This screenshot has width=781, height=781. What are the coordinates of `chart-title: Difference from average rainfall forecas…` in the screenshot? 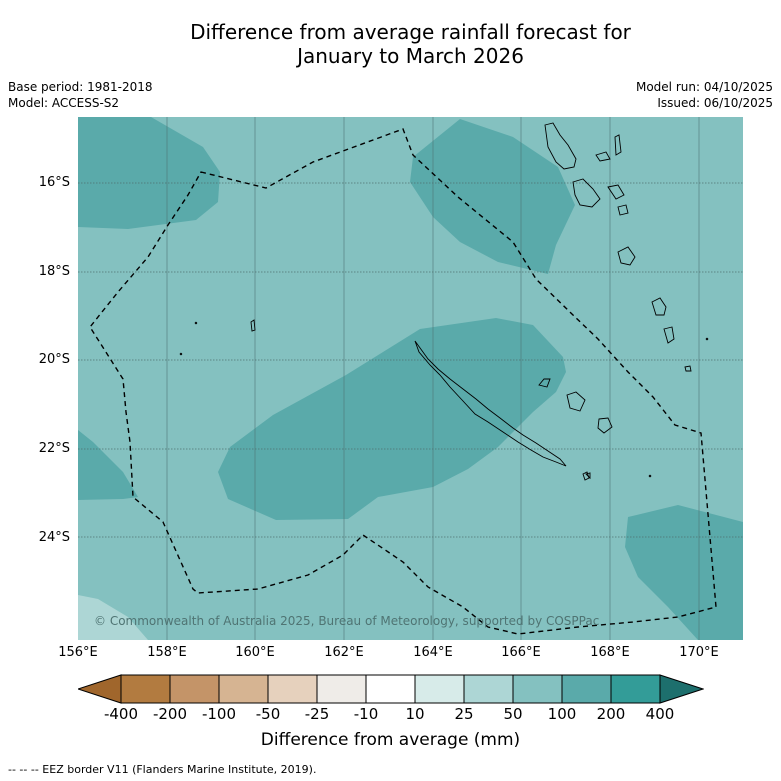 It's located at (390, 44).